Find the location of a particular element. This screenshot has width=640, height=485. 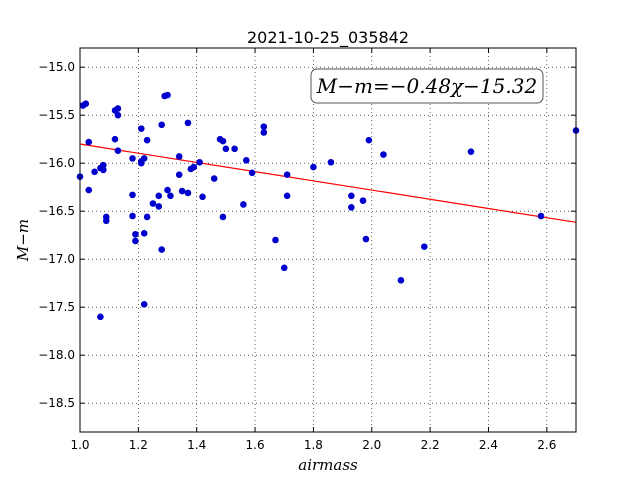

y-tick-label: −18.5 is located at coordinates (56, 403).